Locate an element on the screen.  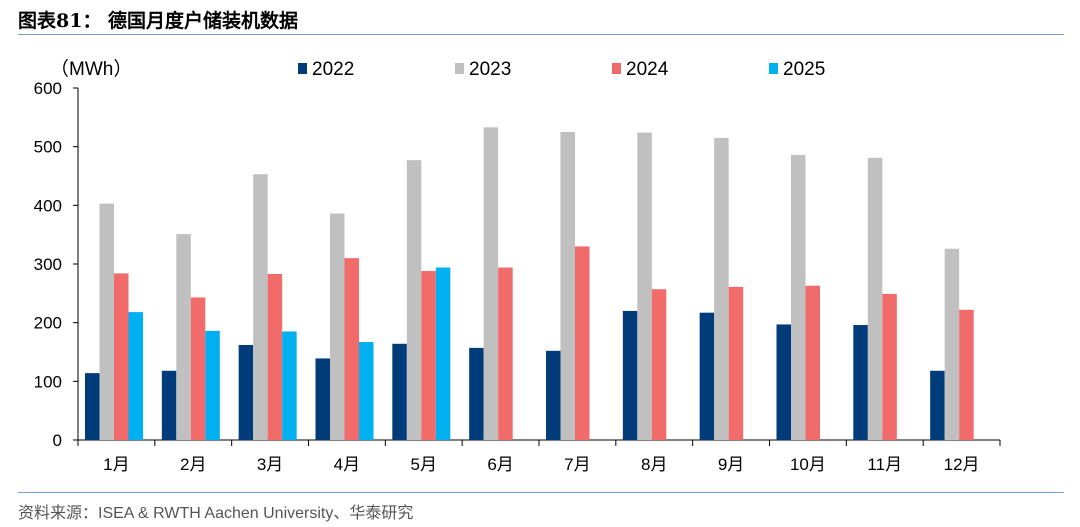
legend-swatch-2022 is located at coordinates (302, 68).